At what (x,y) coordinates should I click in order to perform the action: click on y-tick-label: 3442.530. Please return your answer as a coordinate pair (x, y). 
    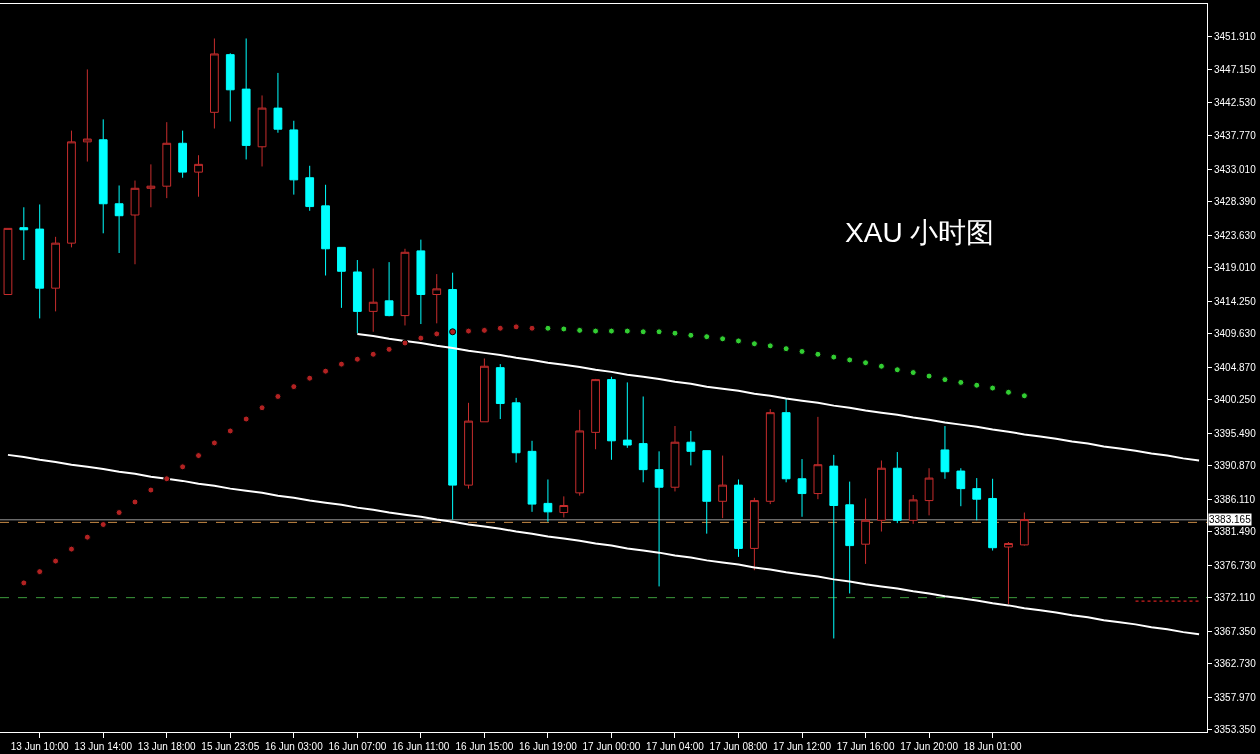
    Looking at the image, I should click on (1235, 102).